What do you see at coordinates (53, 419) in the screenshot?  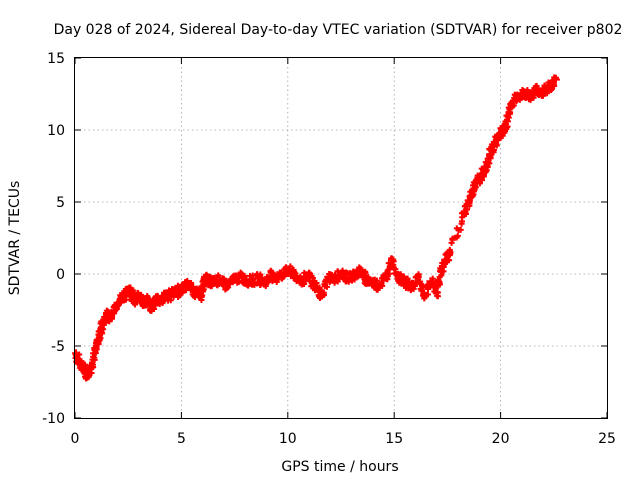 I see `y-tick-label: -10` at bounding box center [53, 419].